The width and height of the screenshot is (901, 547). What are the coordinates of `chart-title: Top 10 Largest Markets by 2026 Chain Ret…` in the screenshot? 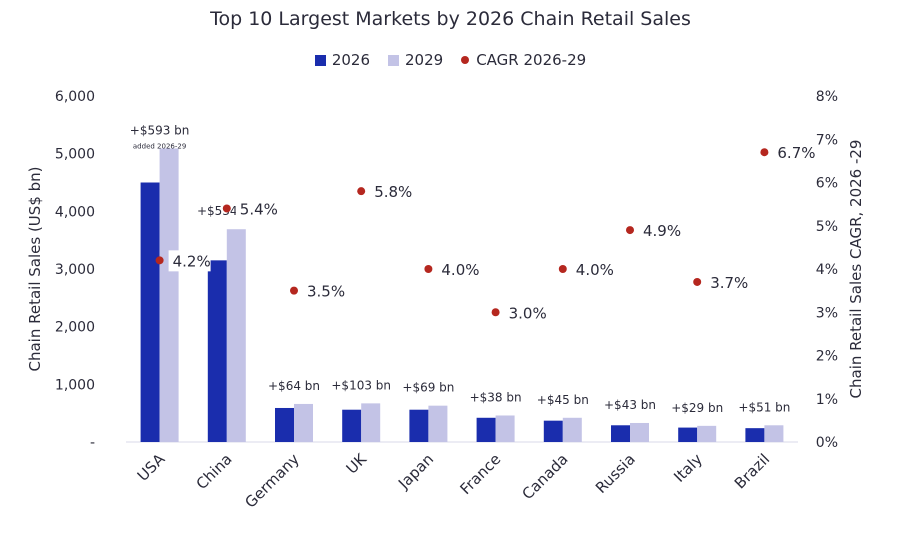 It's located at (450, 19).